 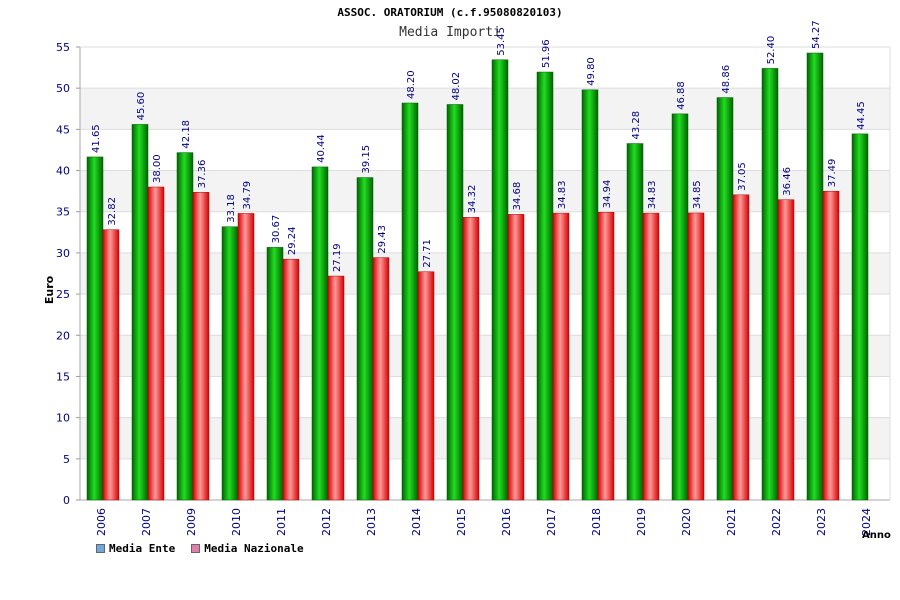 I want to click on y-tick-label: 50, so click(x=63, y=88).